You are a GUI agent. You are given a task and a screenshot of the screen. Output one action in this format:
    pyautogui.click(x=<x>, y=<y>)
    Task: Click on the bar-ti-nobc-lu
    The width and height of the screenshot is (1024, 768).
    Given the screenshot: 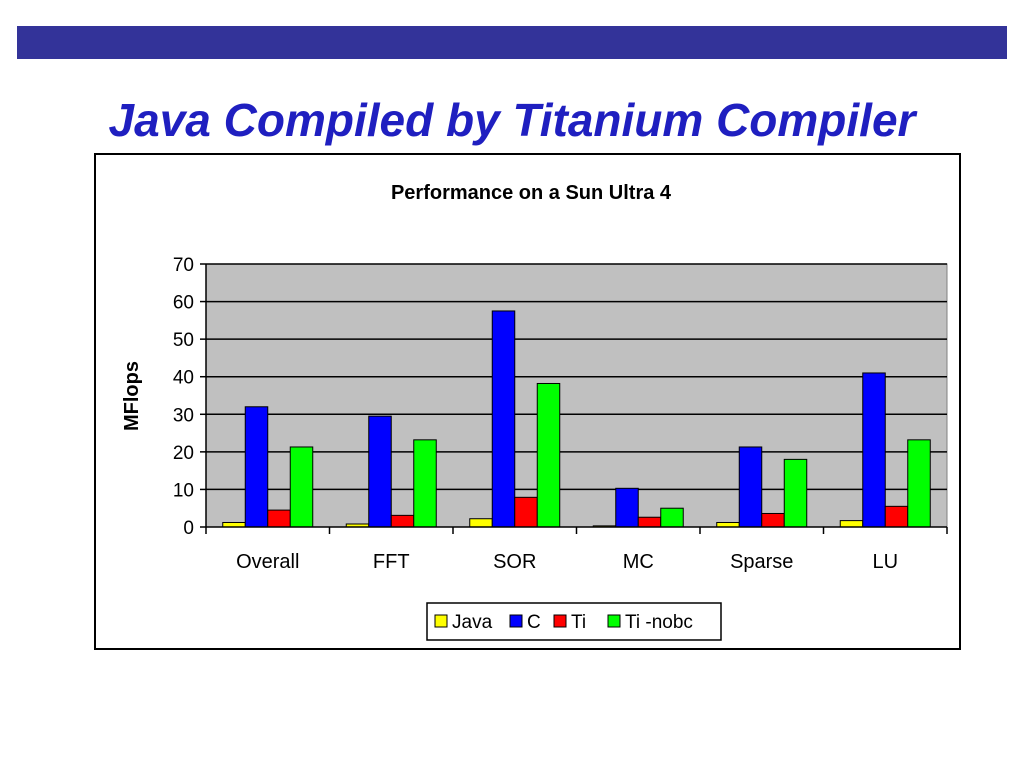 What is the action you would take?
    pyautogui.click(x=919, y=483)
    